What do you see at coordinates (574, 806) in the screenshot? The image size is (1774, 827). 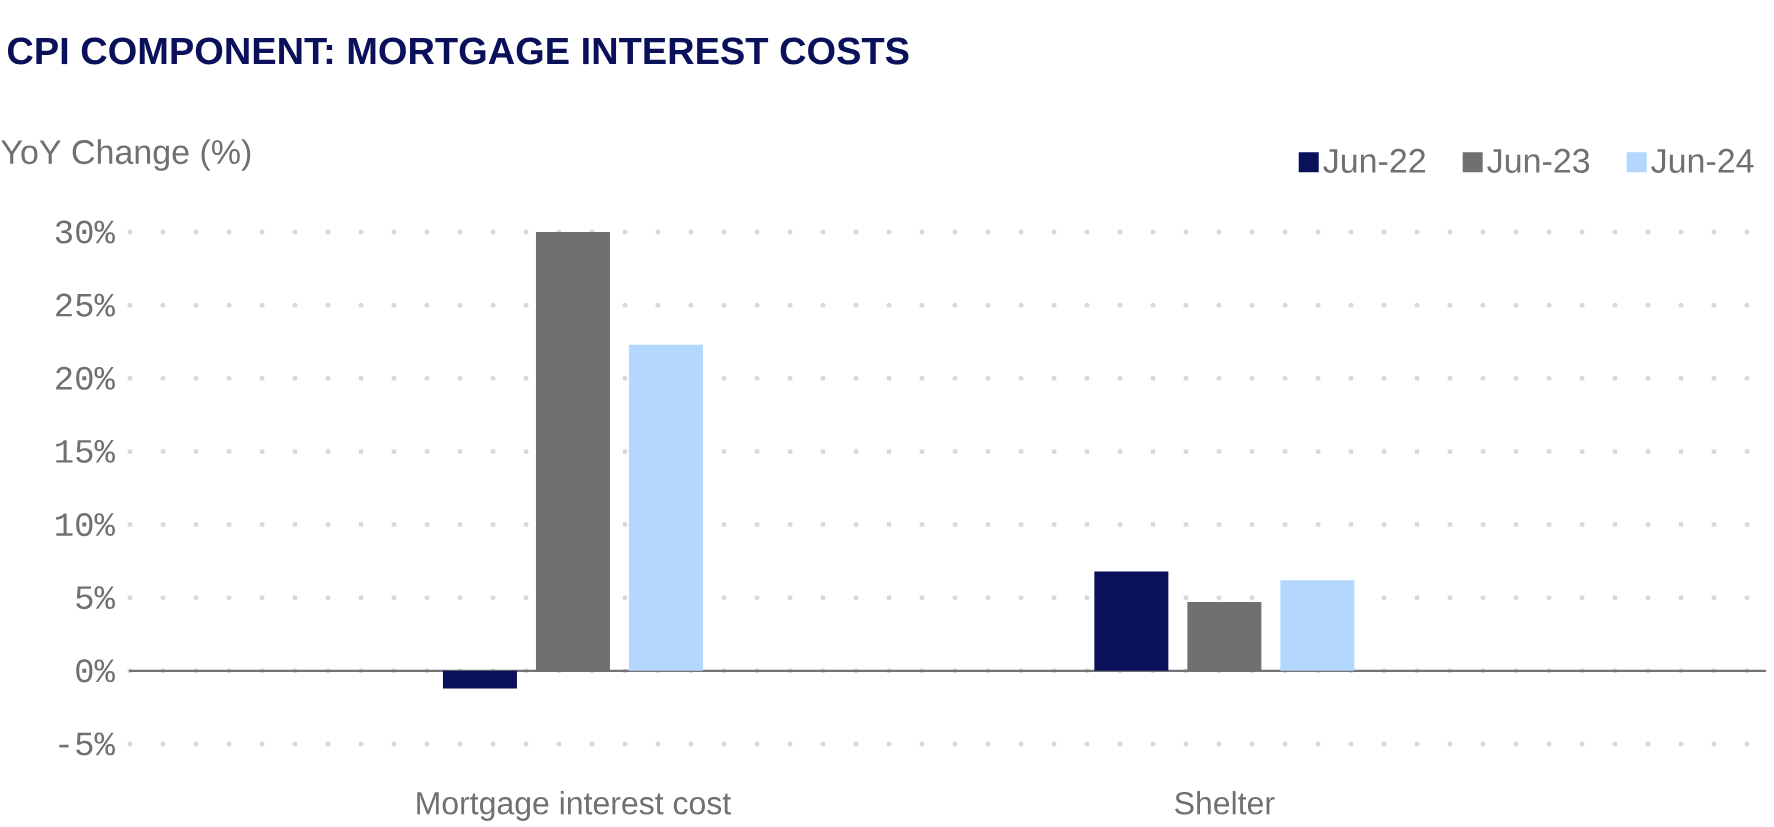 I see `x-tick-label: Mortgage interest cost` at bounding box center [574, 806].